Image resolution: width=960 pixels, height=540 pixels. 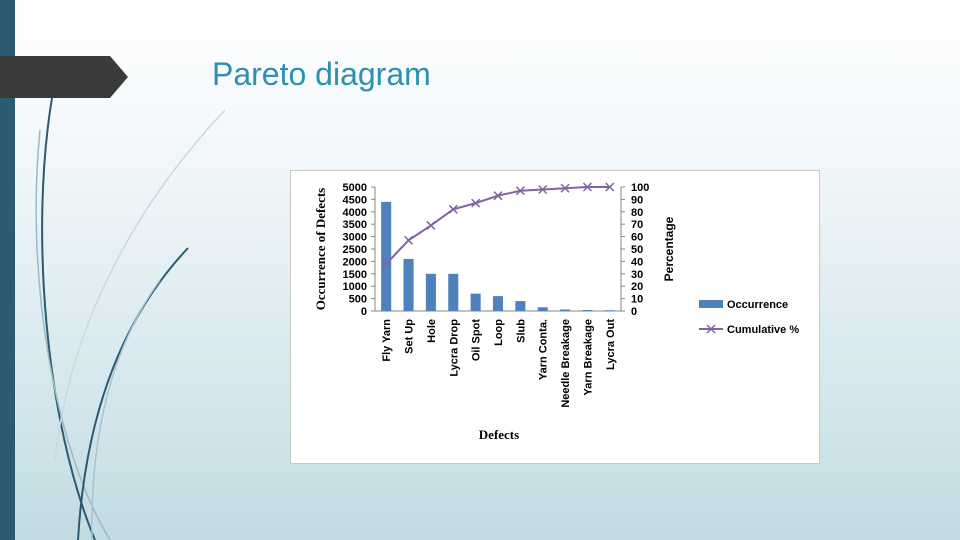 What do you see at coordinates (355, 275) in the screenshot?
I see `y-tick-label: 1500` at bounding box center [355, 275].